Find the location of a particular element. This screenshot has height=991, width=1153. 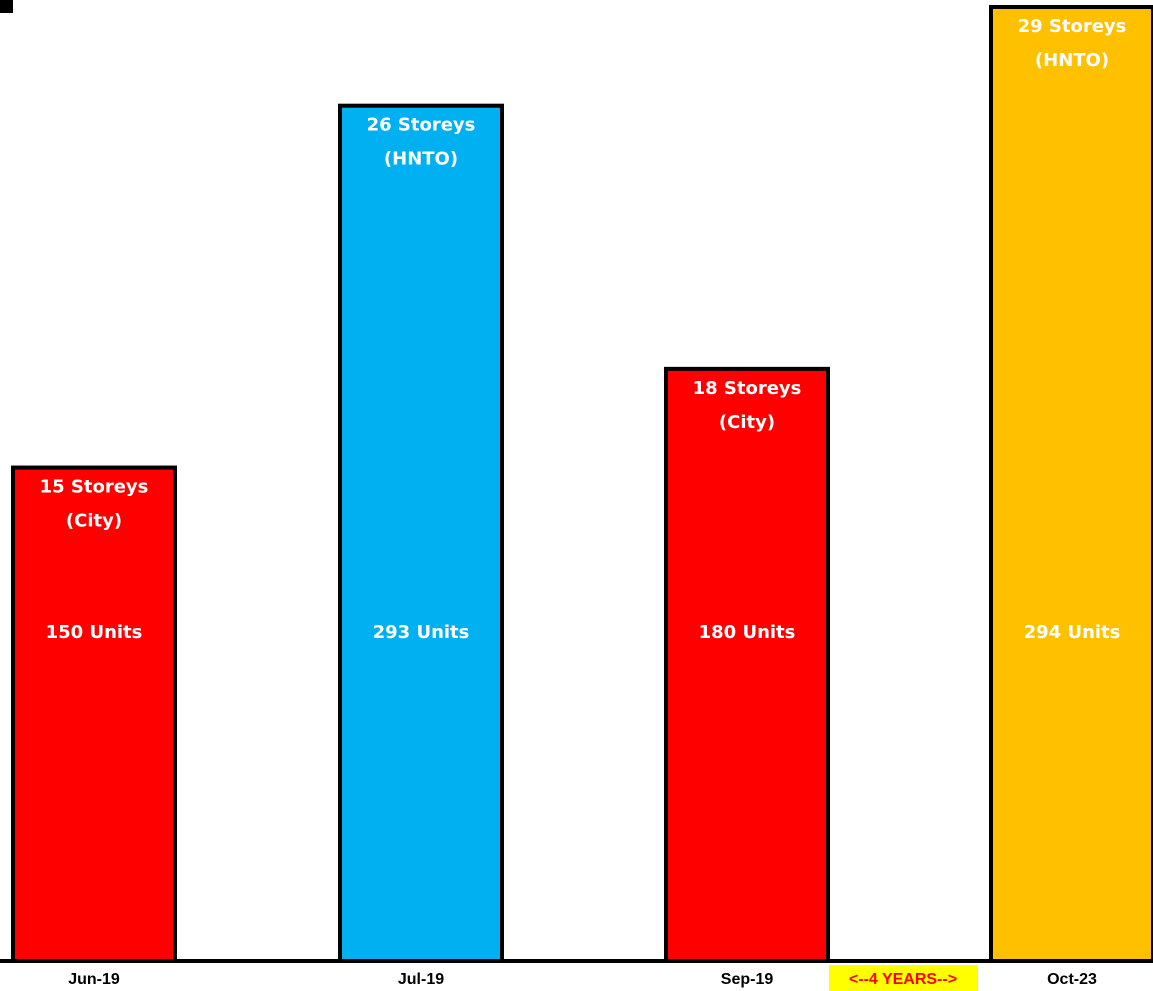

bar-units-label-jul-19: 293 Units is located at coordinates (421, 632).